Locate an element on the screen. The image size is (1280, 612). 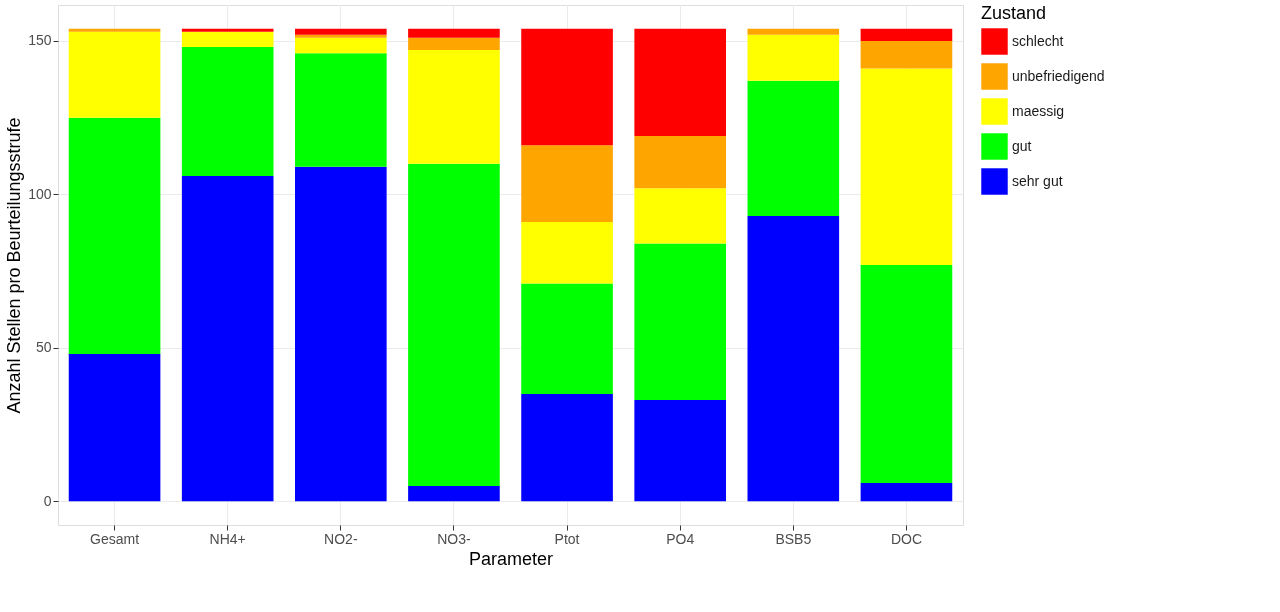
legend-title: Zustand is located at coordinates (1014, 13).